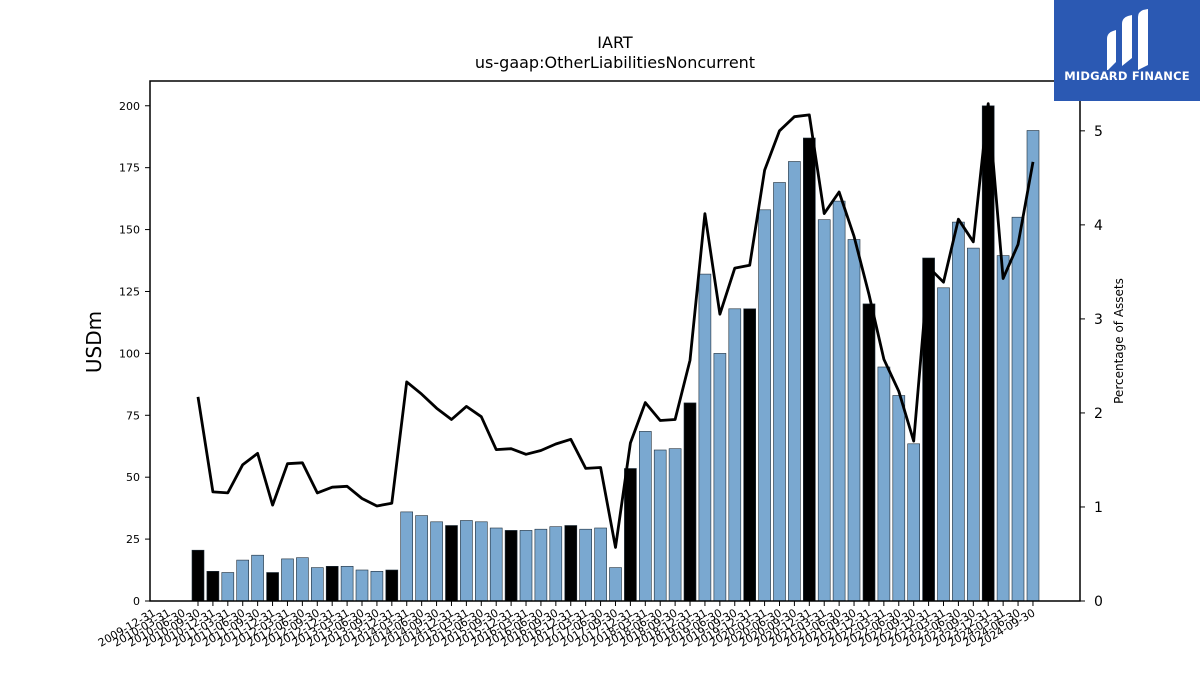 This screenshot has width=1200, height=675. Describe the element at coordinates (129, 168) in the screenshot. I see `y-tick-label: 175` at that location.